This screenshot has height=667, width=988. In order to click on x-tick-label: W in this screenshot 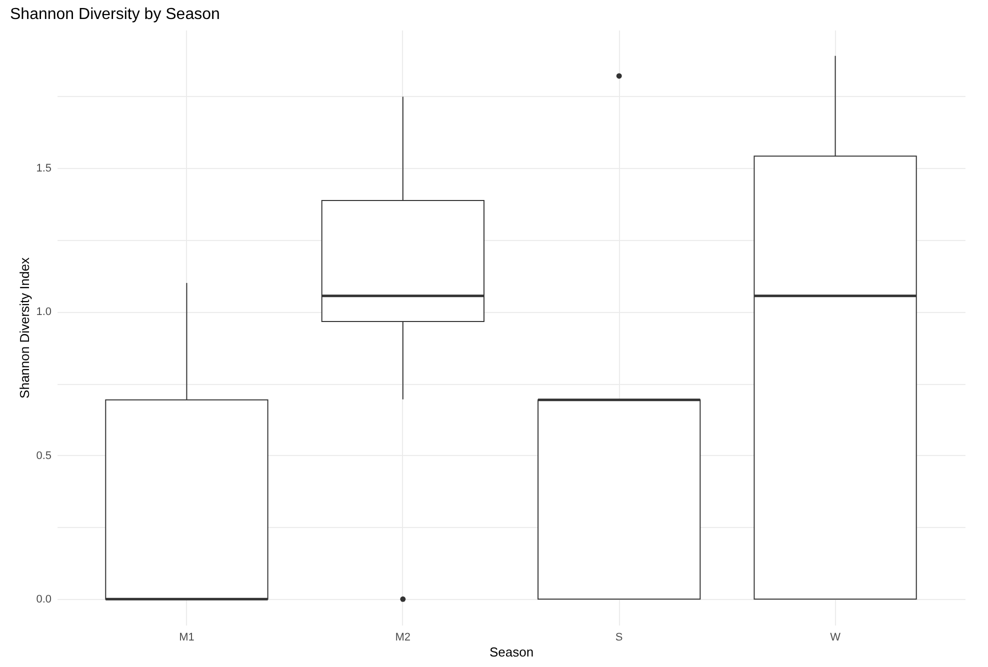, I will do `click(836, 638)`.